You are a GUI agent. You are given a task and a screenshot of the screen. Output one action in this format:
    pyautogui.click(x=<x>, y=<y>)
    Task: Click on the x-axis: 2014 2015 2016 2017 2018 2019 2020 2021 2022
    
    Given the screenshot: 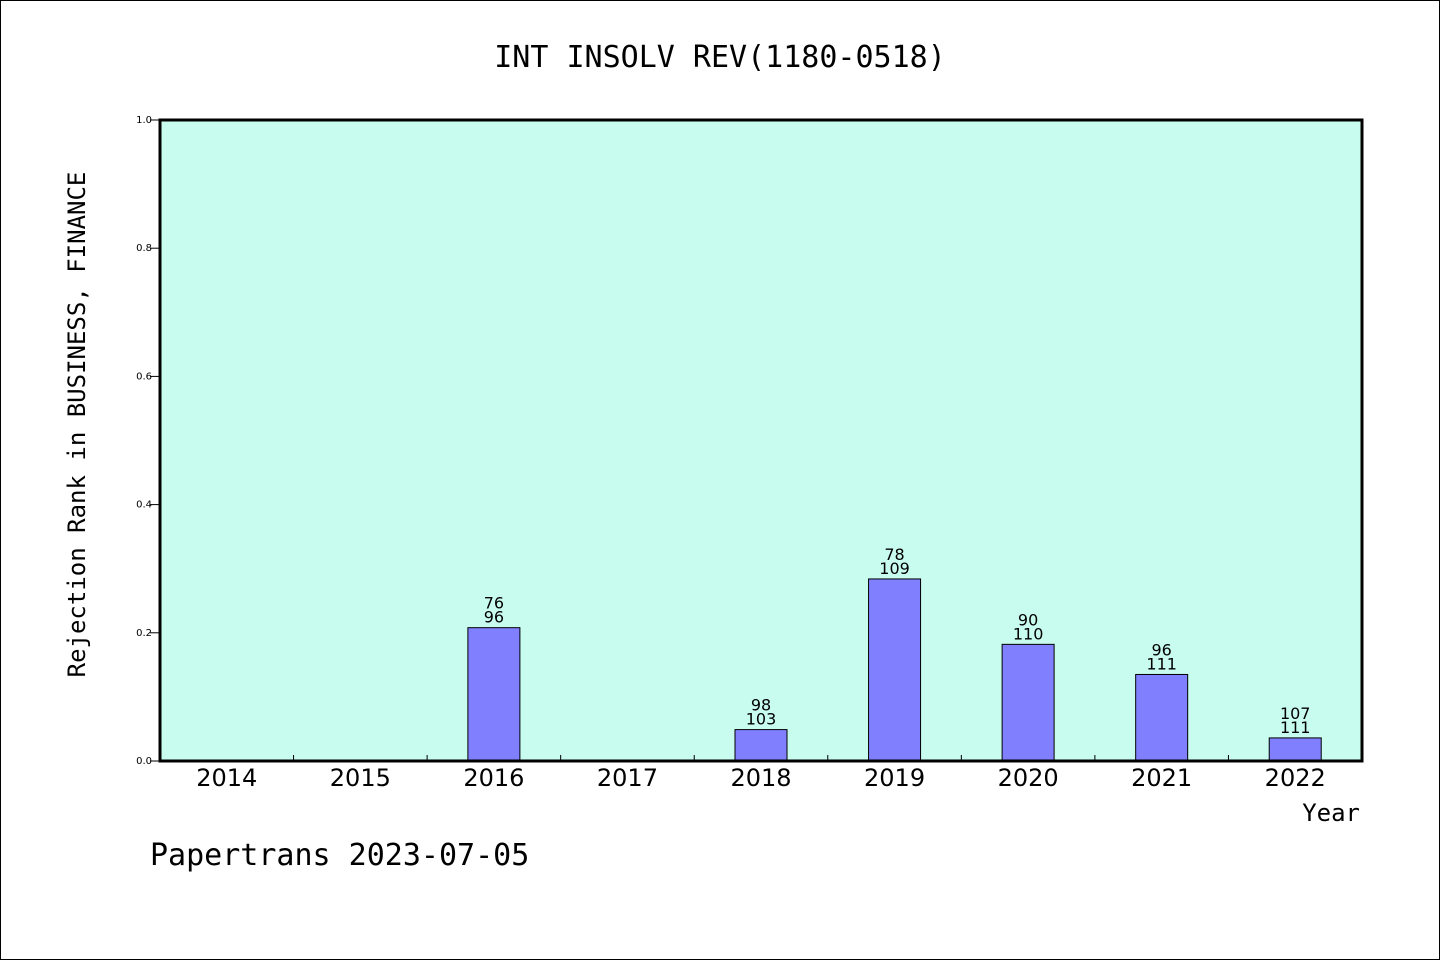 What is the action you would take?
    pyautogui.click(x=761, y=773)
    